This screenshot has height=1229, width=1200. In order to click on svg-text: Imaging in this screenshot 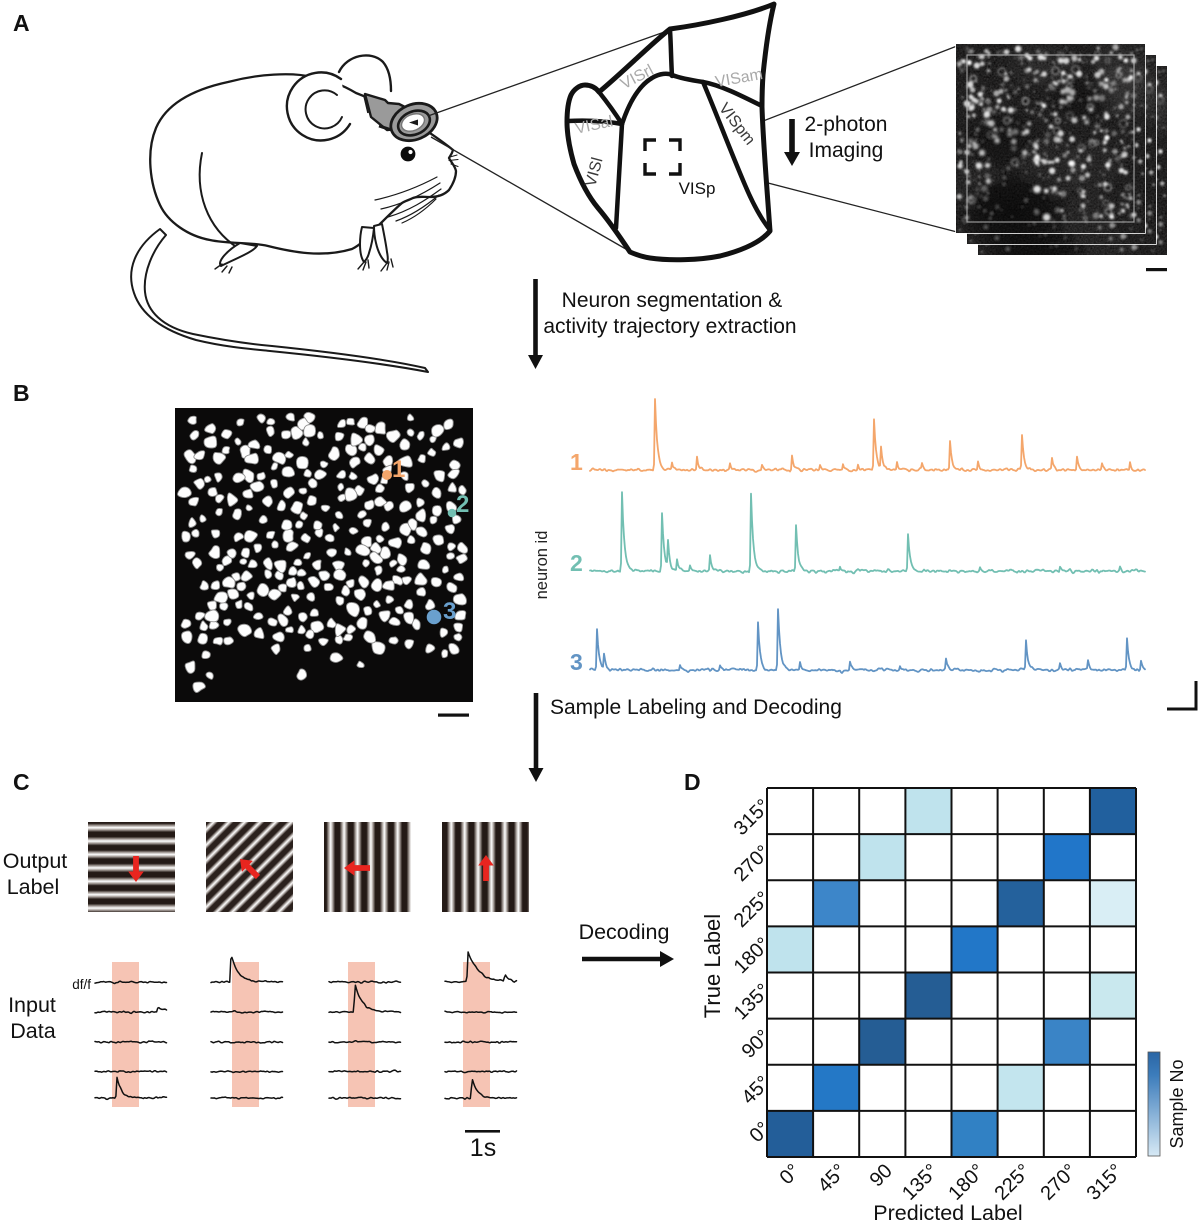, I will do `click(846, 150)`.